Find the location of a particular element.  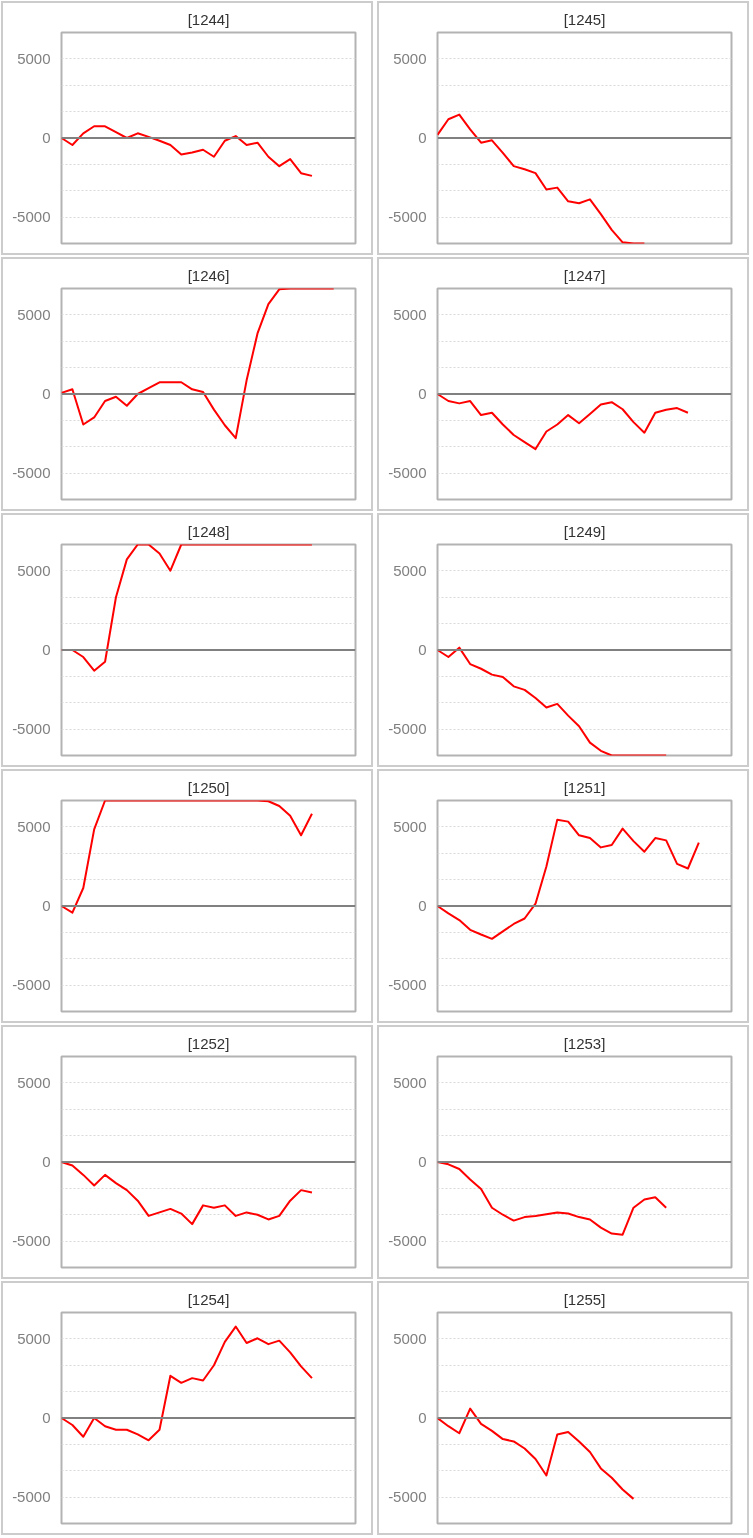

chart-title: [1245] is located at coordinates (584, 19).